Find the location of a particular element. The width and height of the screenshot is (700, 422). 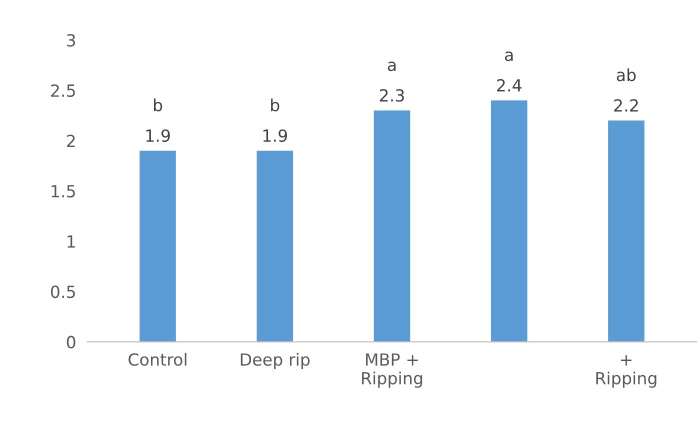

y-tick-label: 2 is located at coordinates (71, 140).